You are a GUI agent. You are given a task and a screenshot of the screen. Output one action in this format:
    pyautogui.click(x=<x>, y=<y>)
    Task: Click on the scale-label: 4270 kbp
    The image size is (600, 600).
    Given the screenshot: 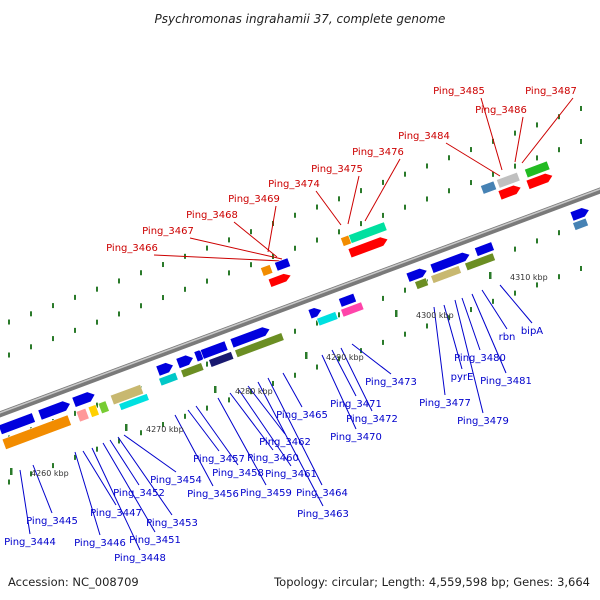 What is the action you would take?
    pyautogui.click(x=165, y=429)
    